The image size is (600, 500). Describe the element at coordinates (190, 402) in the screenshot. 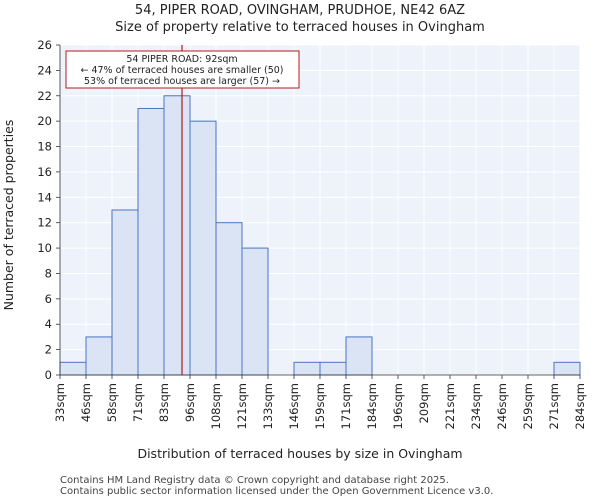

I see `x-tick-label-5: 96sqm` at that location.